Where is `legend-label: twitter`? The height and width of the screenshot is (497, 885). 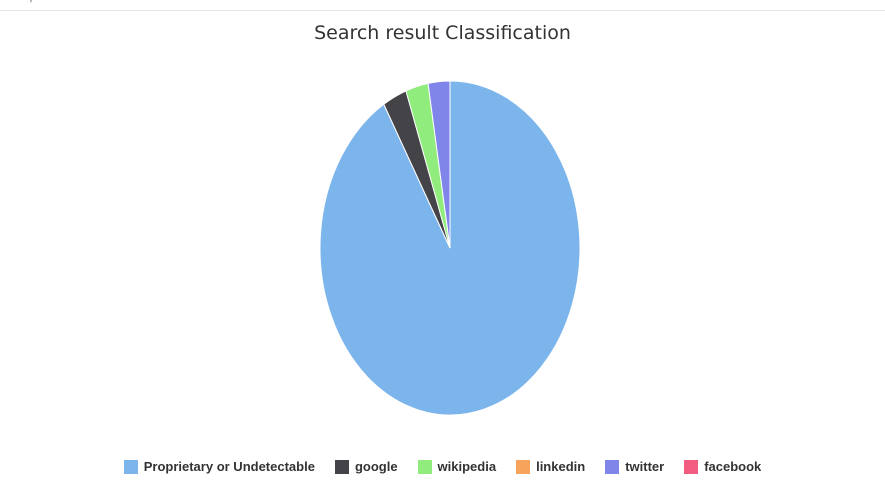
legend-label: twitter is located at coordinates (645, 466).